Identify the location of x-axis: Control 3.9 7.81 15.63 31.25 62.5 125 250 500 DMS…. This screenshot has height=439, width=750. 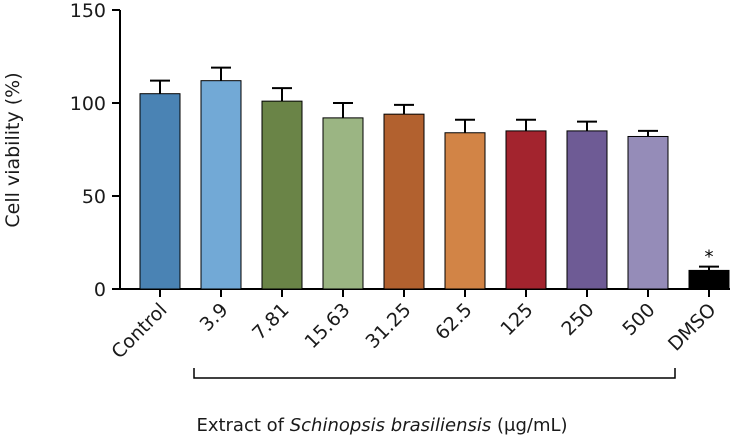
(418, 325).